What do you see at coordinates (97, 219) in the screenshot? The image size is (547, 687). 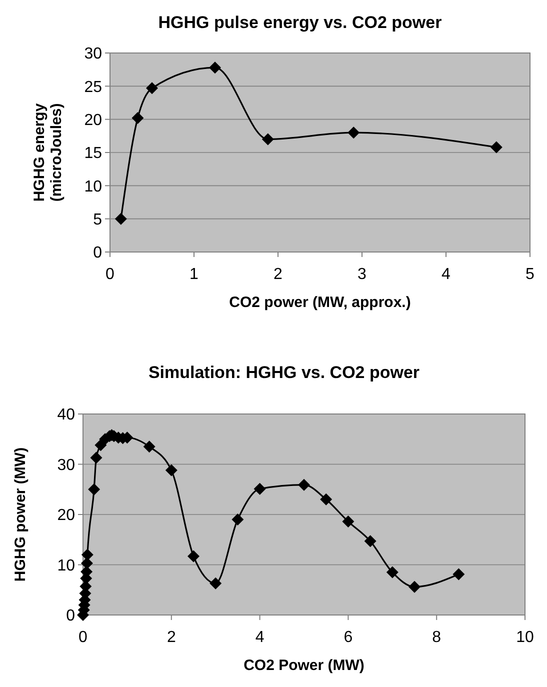 I see `y-tick-label: 5` at bounding box center [97, 219].